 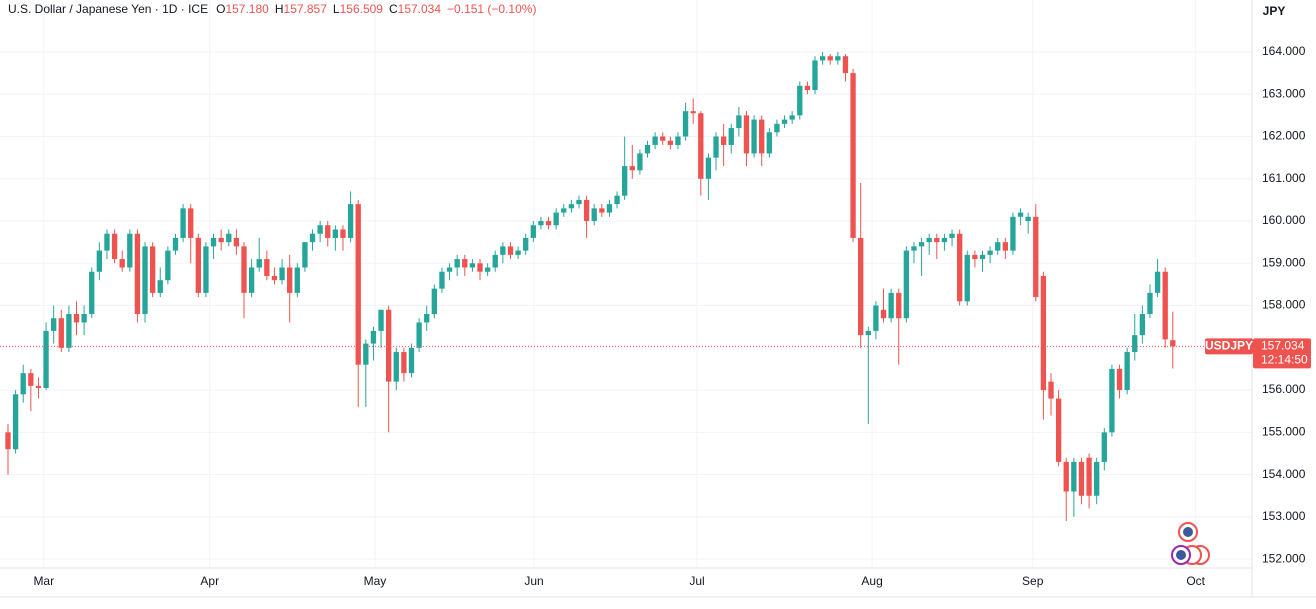 I want to click on price-label: 157.034, so click(x=1283, y=346).